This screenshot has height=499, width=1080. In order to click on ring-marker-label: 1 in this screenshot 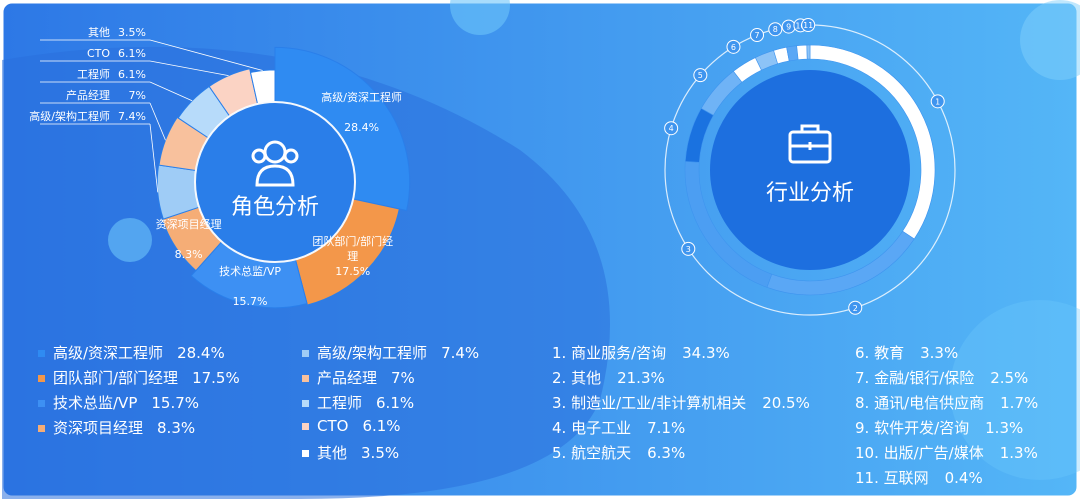, I will do `click(937, 101)`.